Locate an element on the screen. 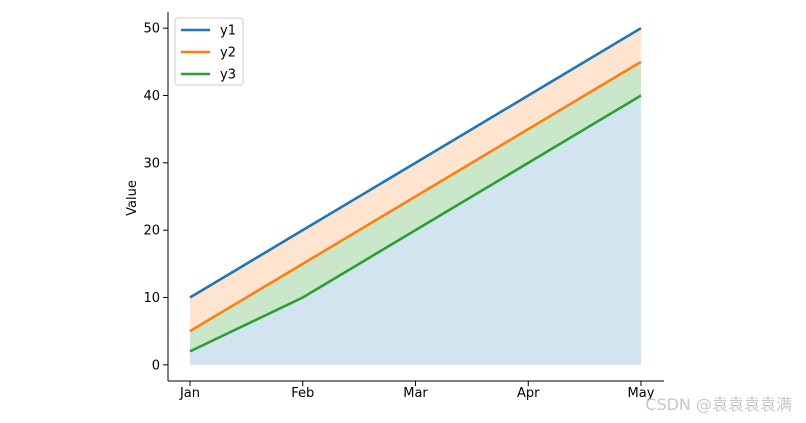 The image size is (806, 423). x-tick-label: Apr is located at coordinates (528, 393).